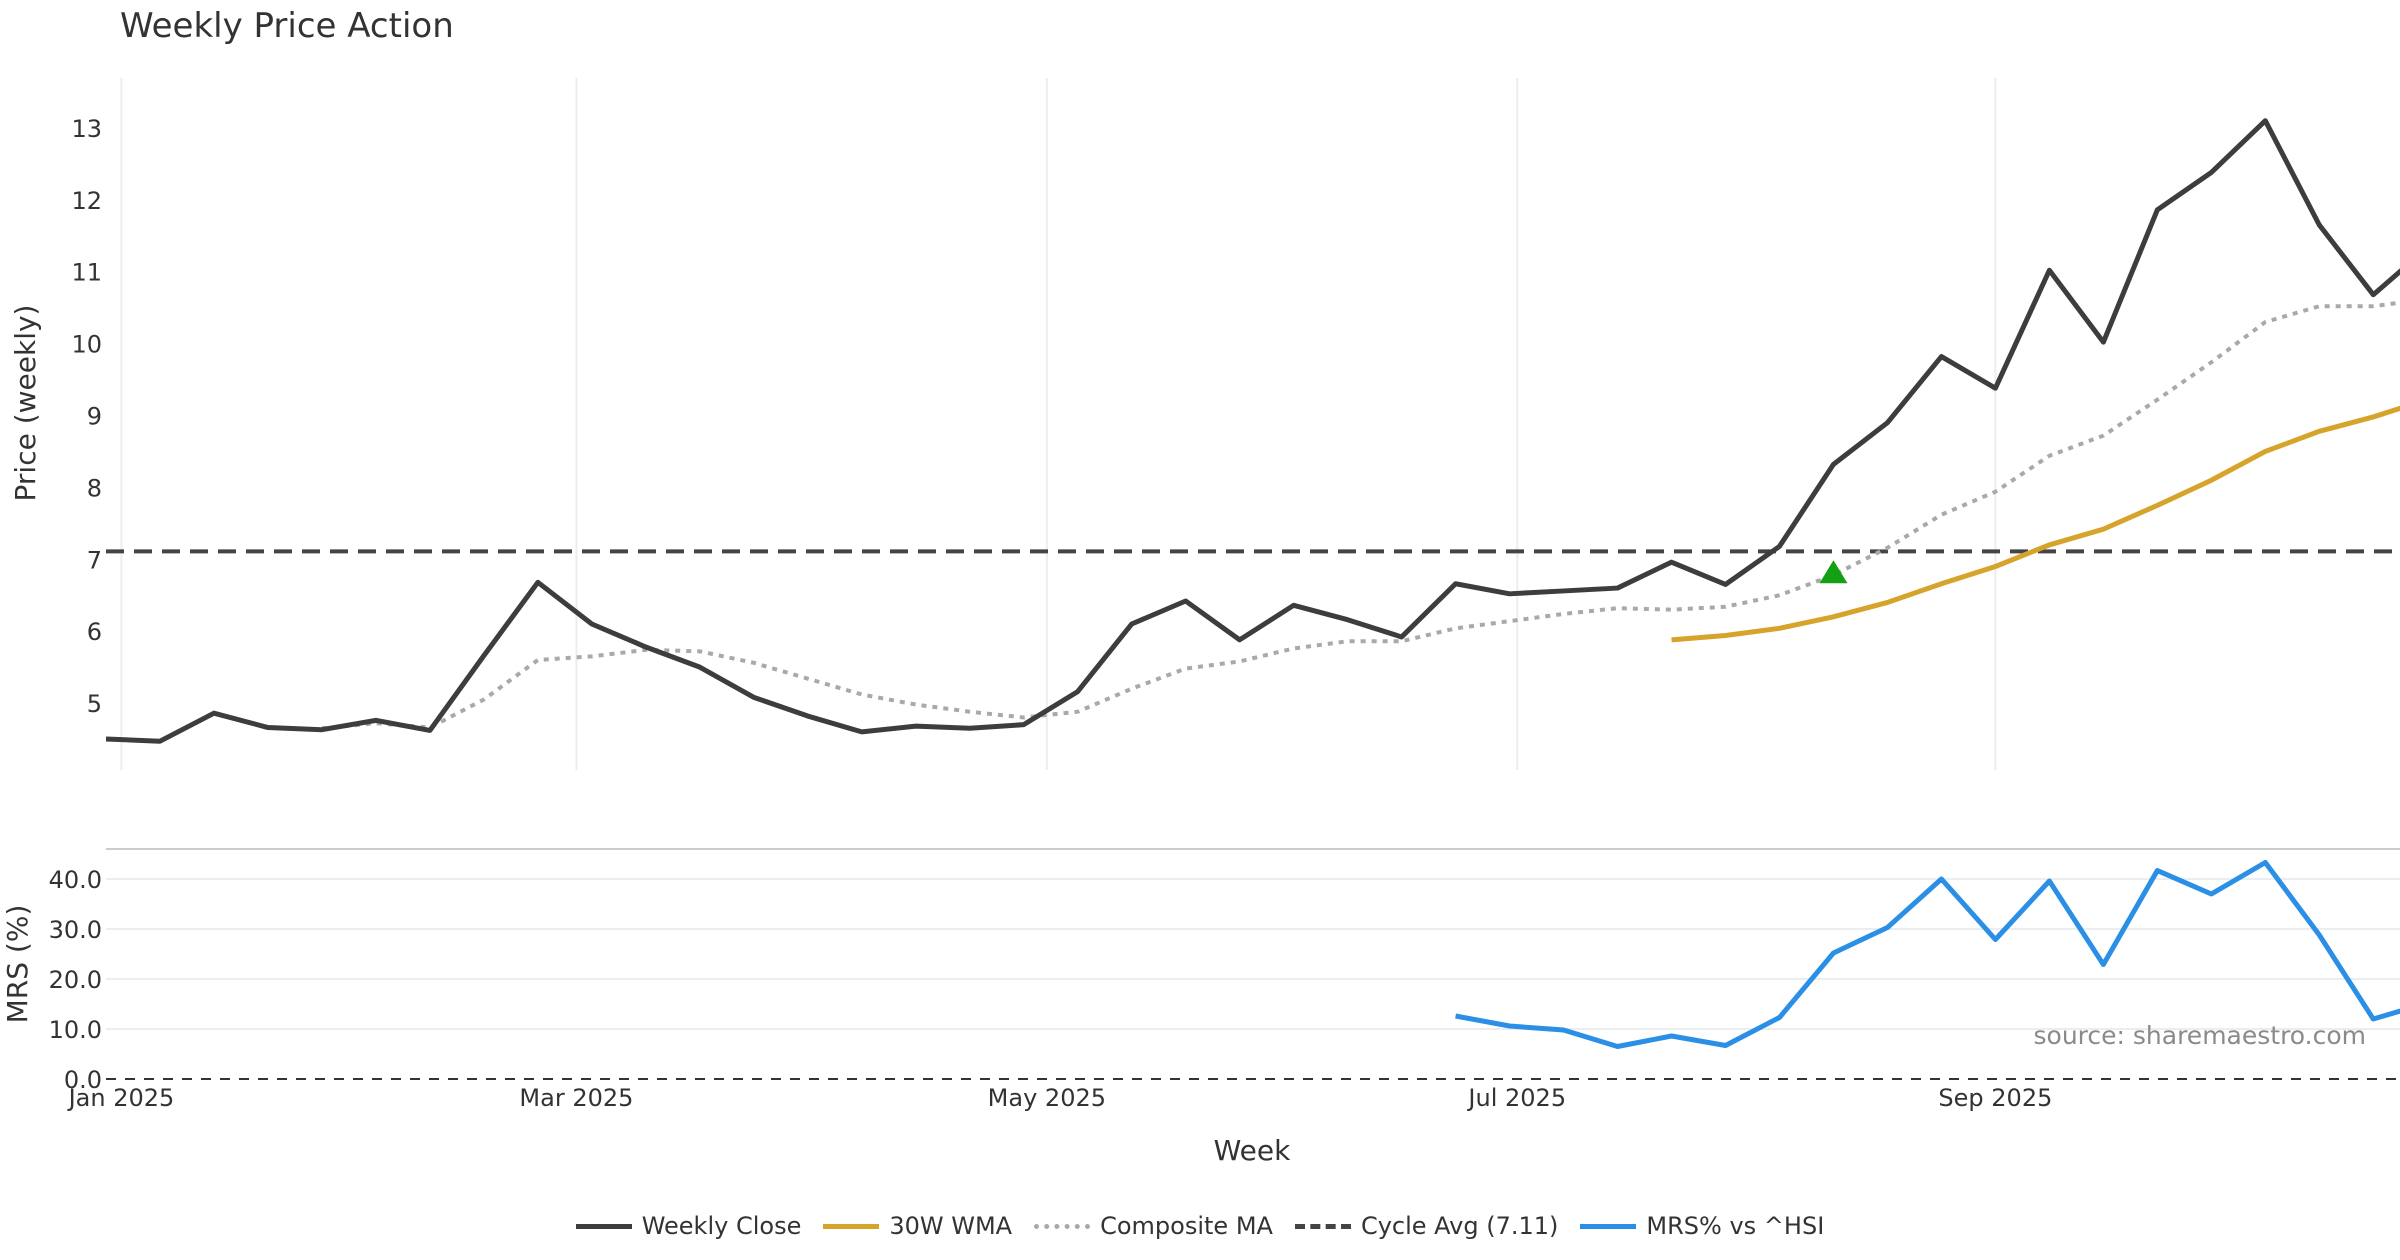  What do you see at coordinates (1047, 1098) in the screenshot?
I see `x-tick-label: May 2025` at bounding box center [1047, 1098].